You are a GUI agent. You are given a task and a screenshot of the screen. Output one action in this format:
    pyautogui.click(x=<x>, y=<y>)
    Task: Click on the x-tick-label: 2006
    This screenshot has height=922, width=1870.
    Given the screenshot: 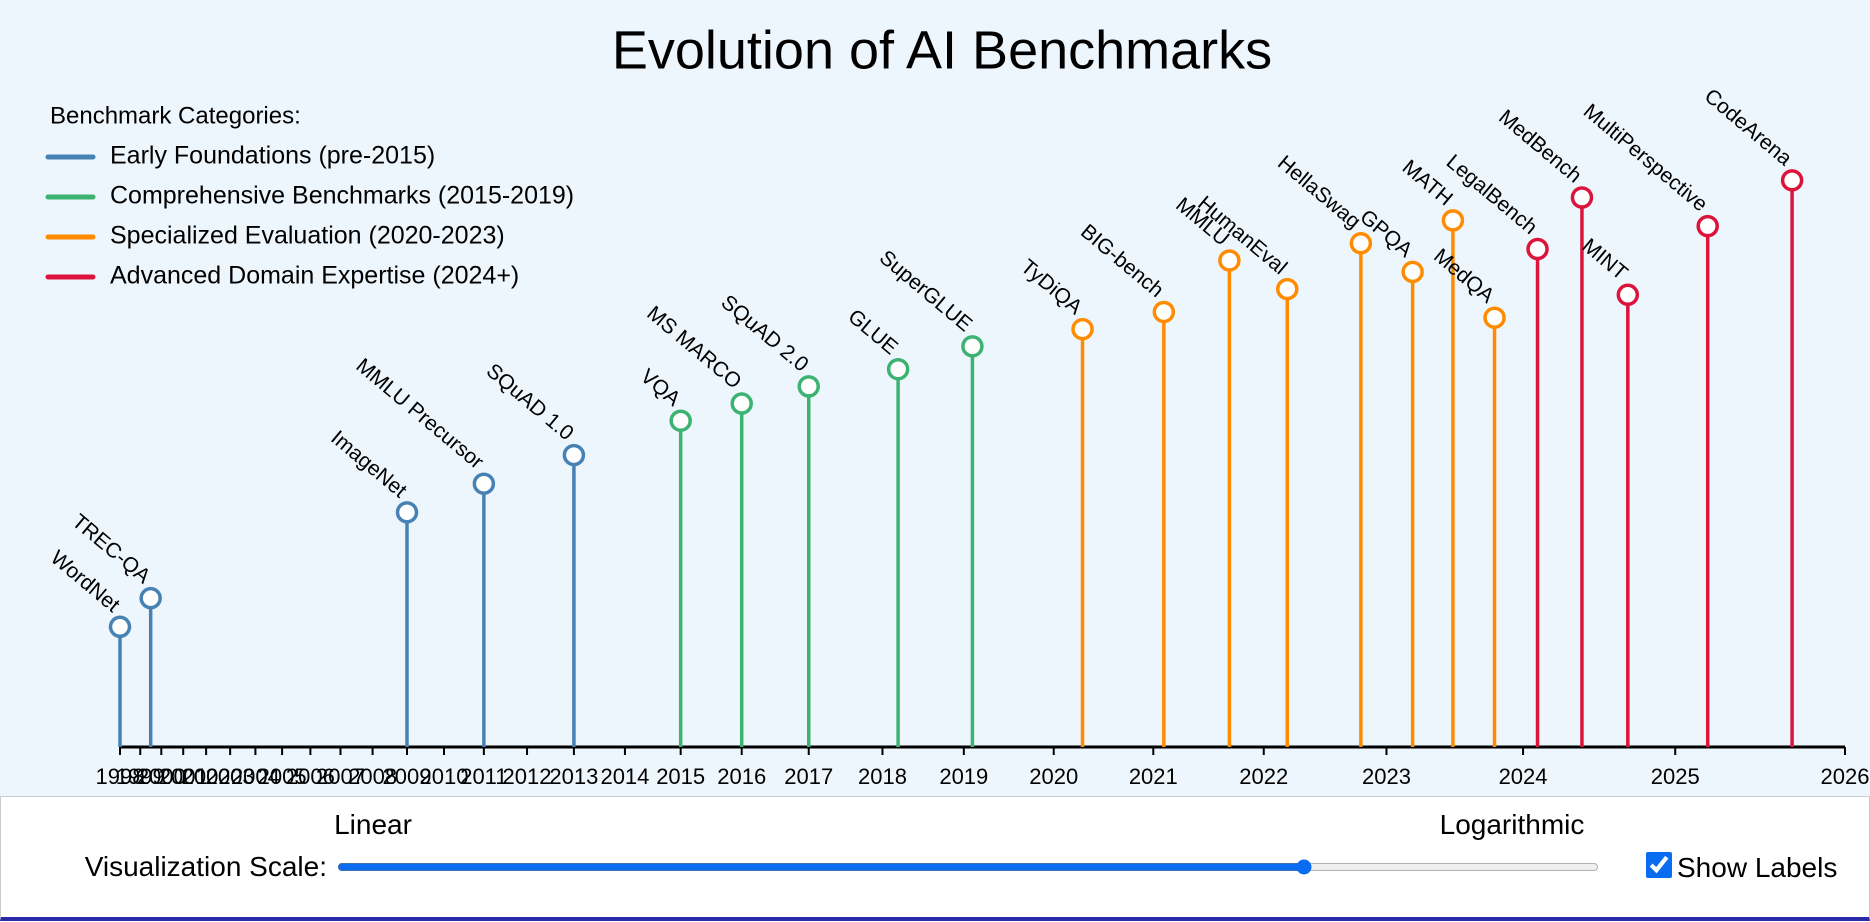 What is the action you would take?
    pyautogui.click(x=310, y=776)
    